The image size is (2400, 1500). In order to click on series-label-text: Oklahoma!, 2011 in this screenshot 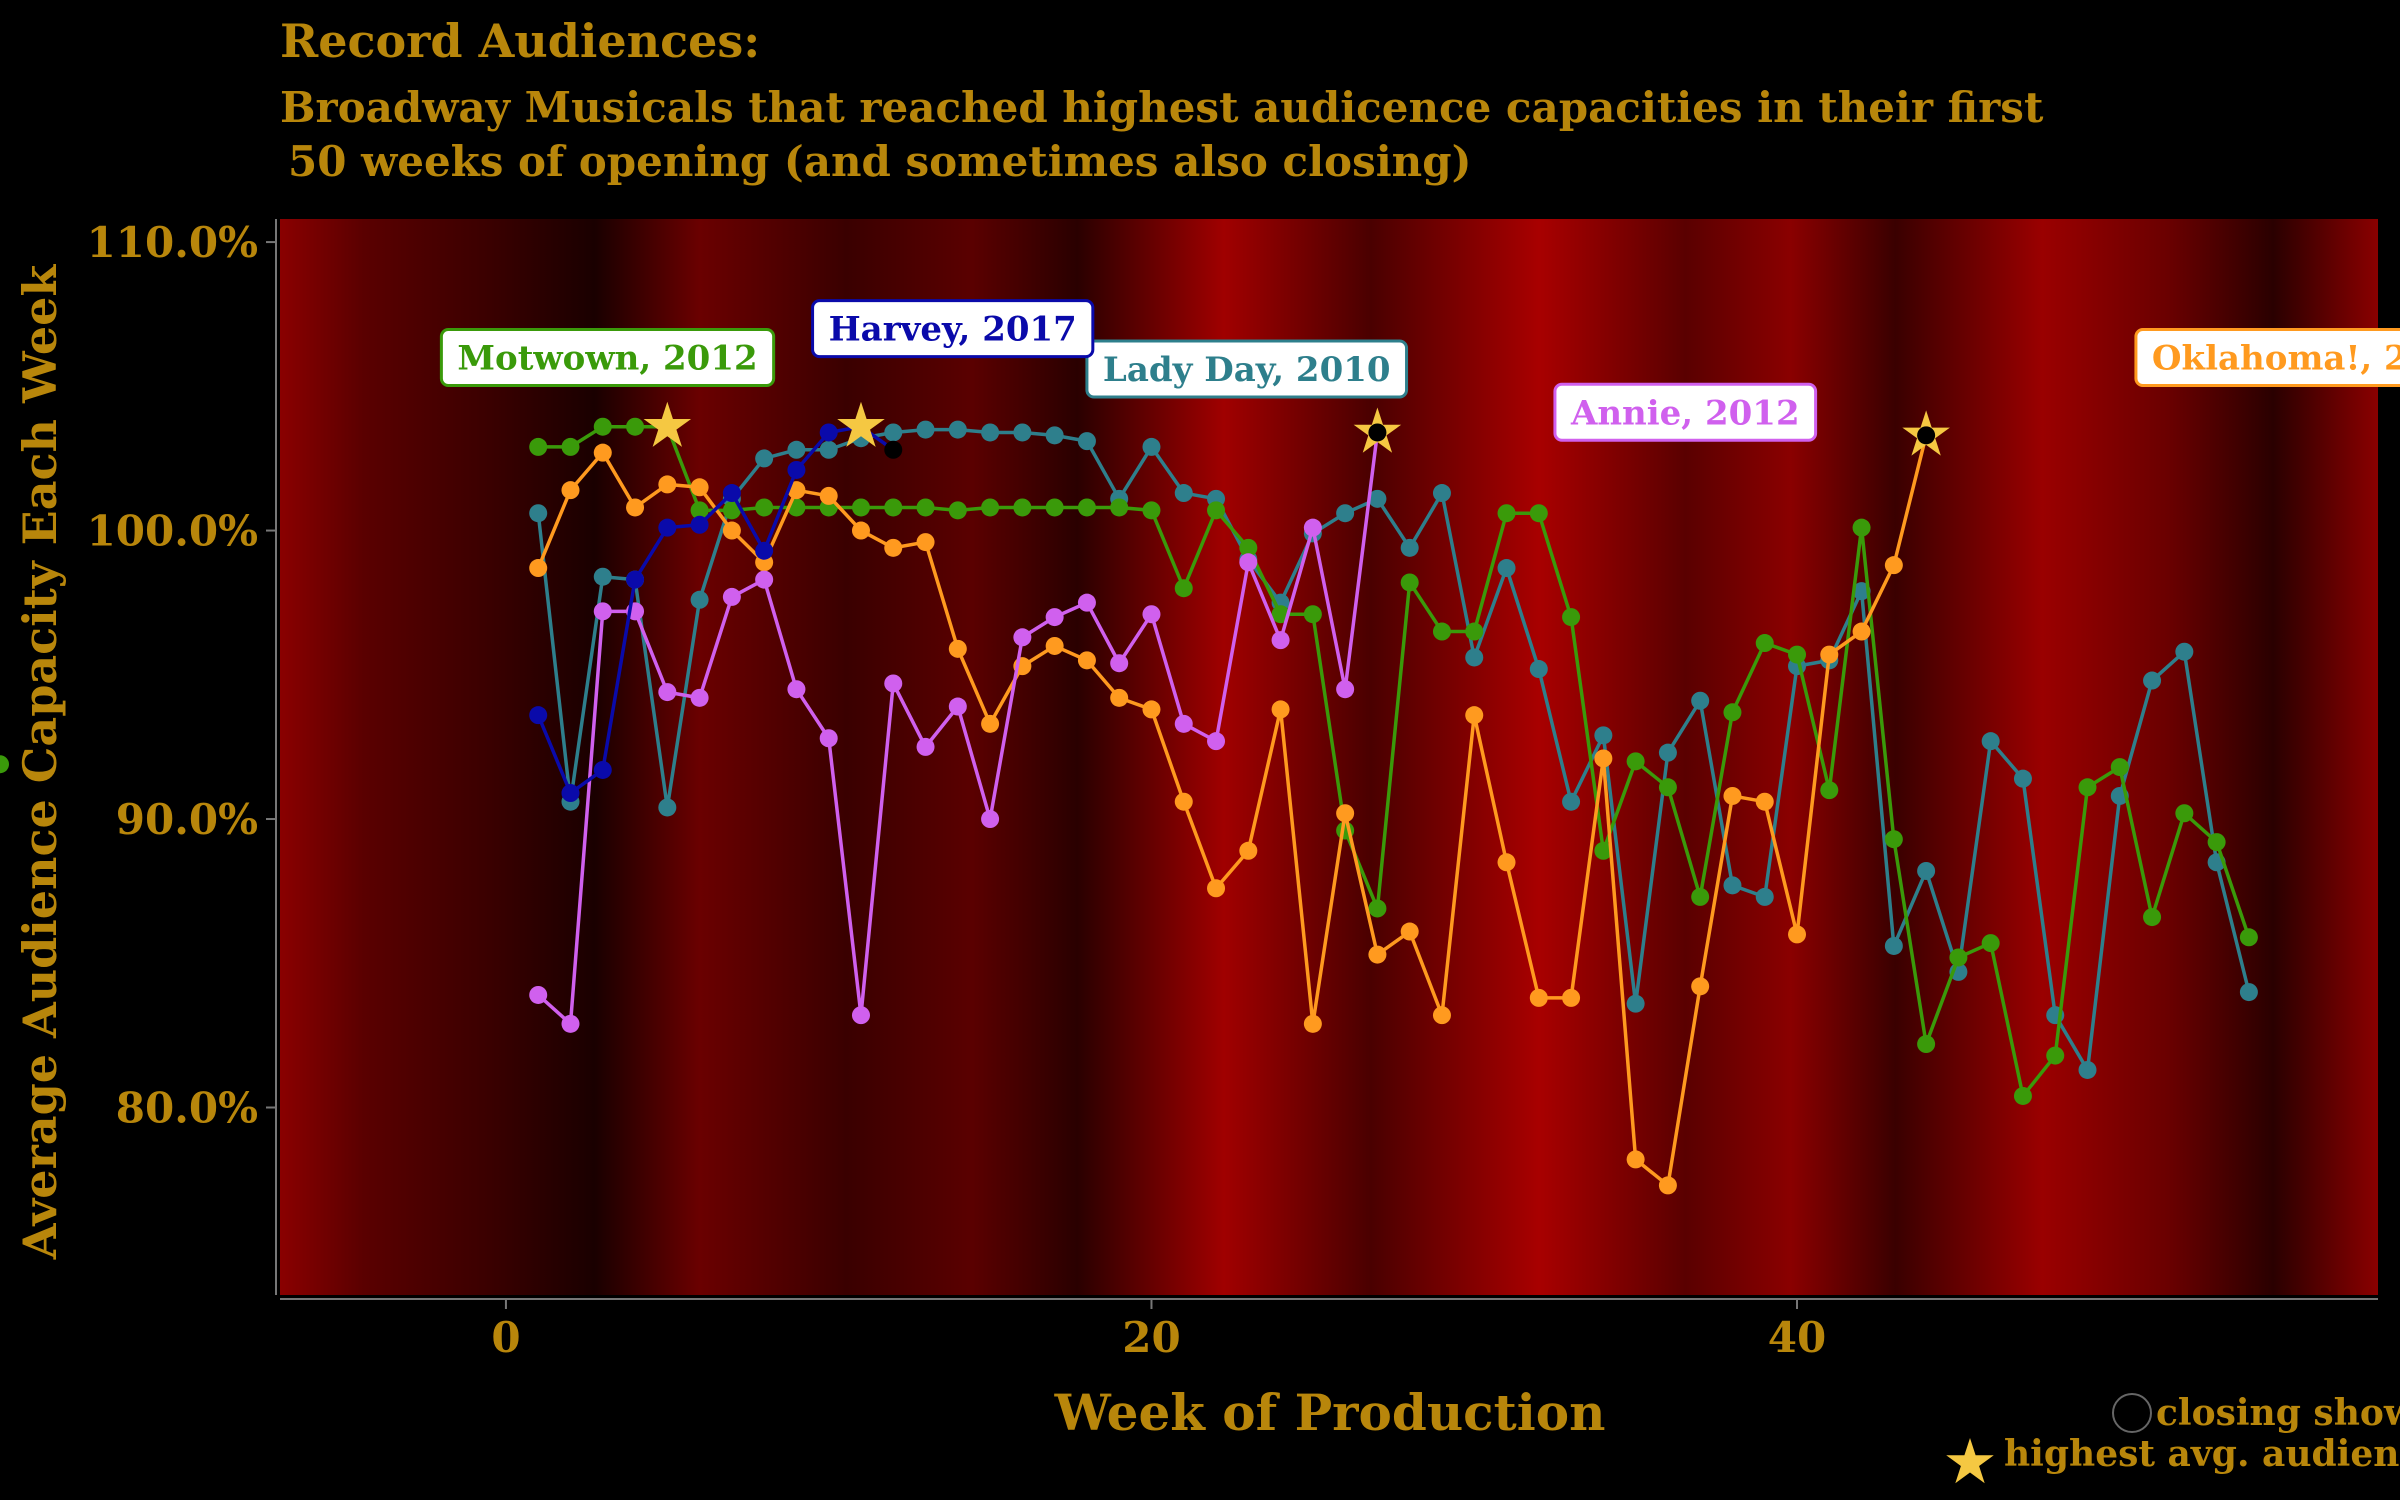, I will do `click(2276, 358)`.